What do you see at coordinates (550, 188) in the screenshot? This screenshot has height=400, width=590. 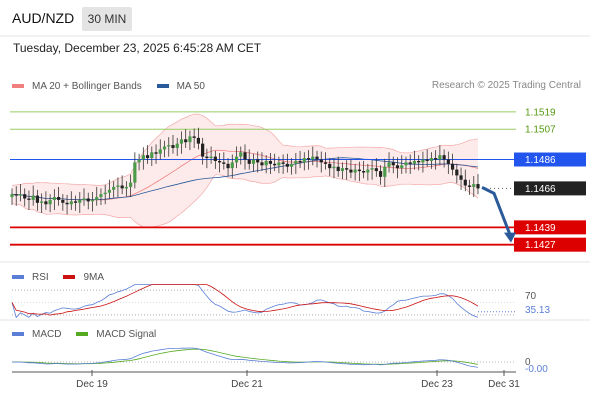 I see `current-price-box` at bounding box center [550, 188].